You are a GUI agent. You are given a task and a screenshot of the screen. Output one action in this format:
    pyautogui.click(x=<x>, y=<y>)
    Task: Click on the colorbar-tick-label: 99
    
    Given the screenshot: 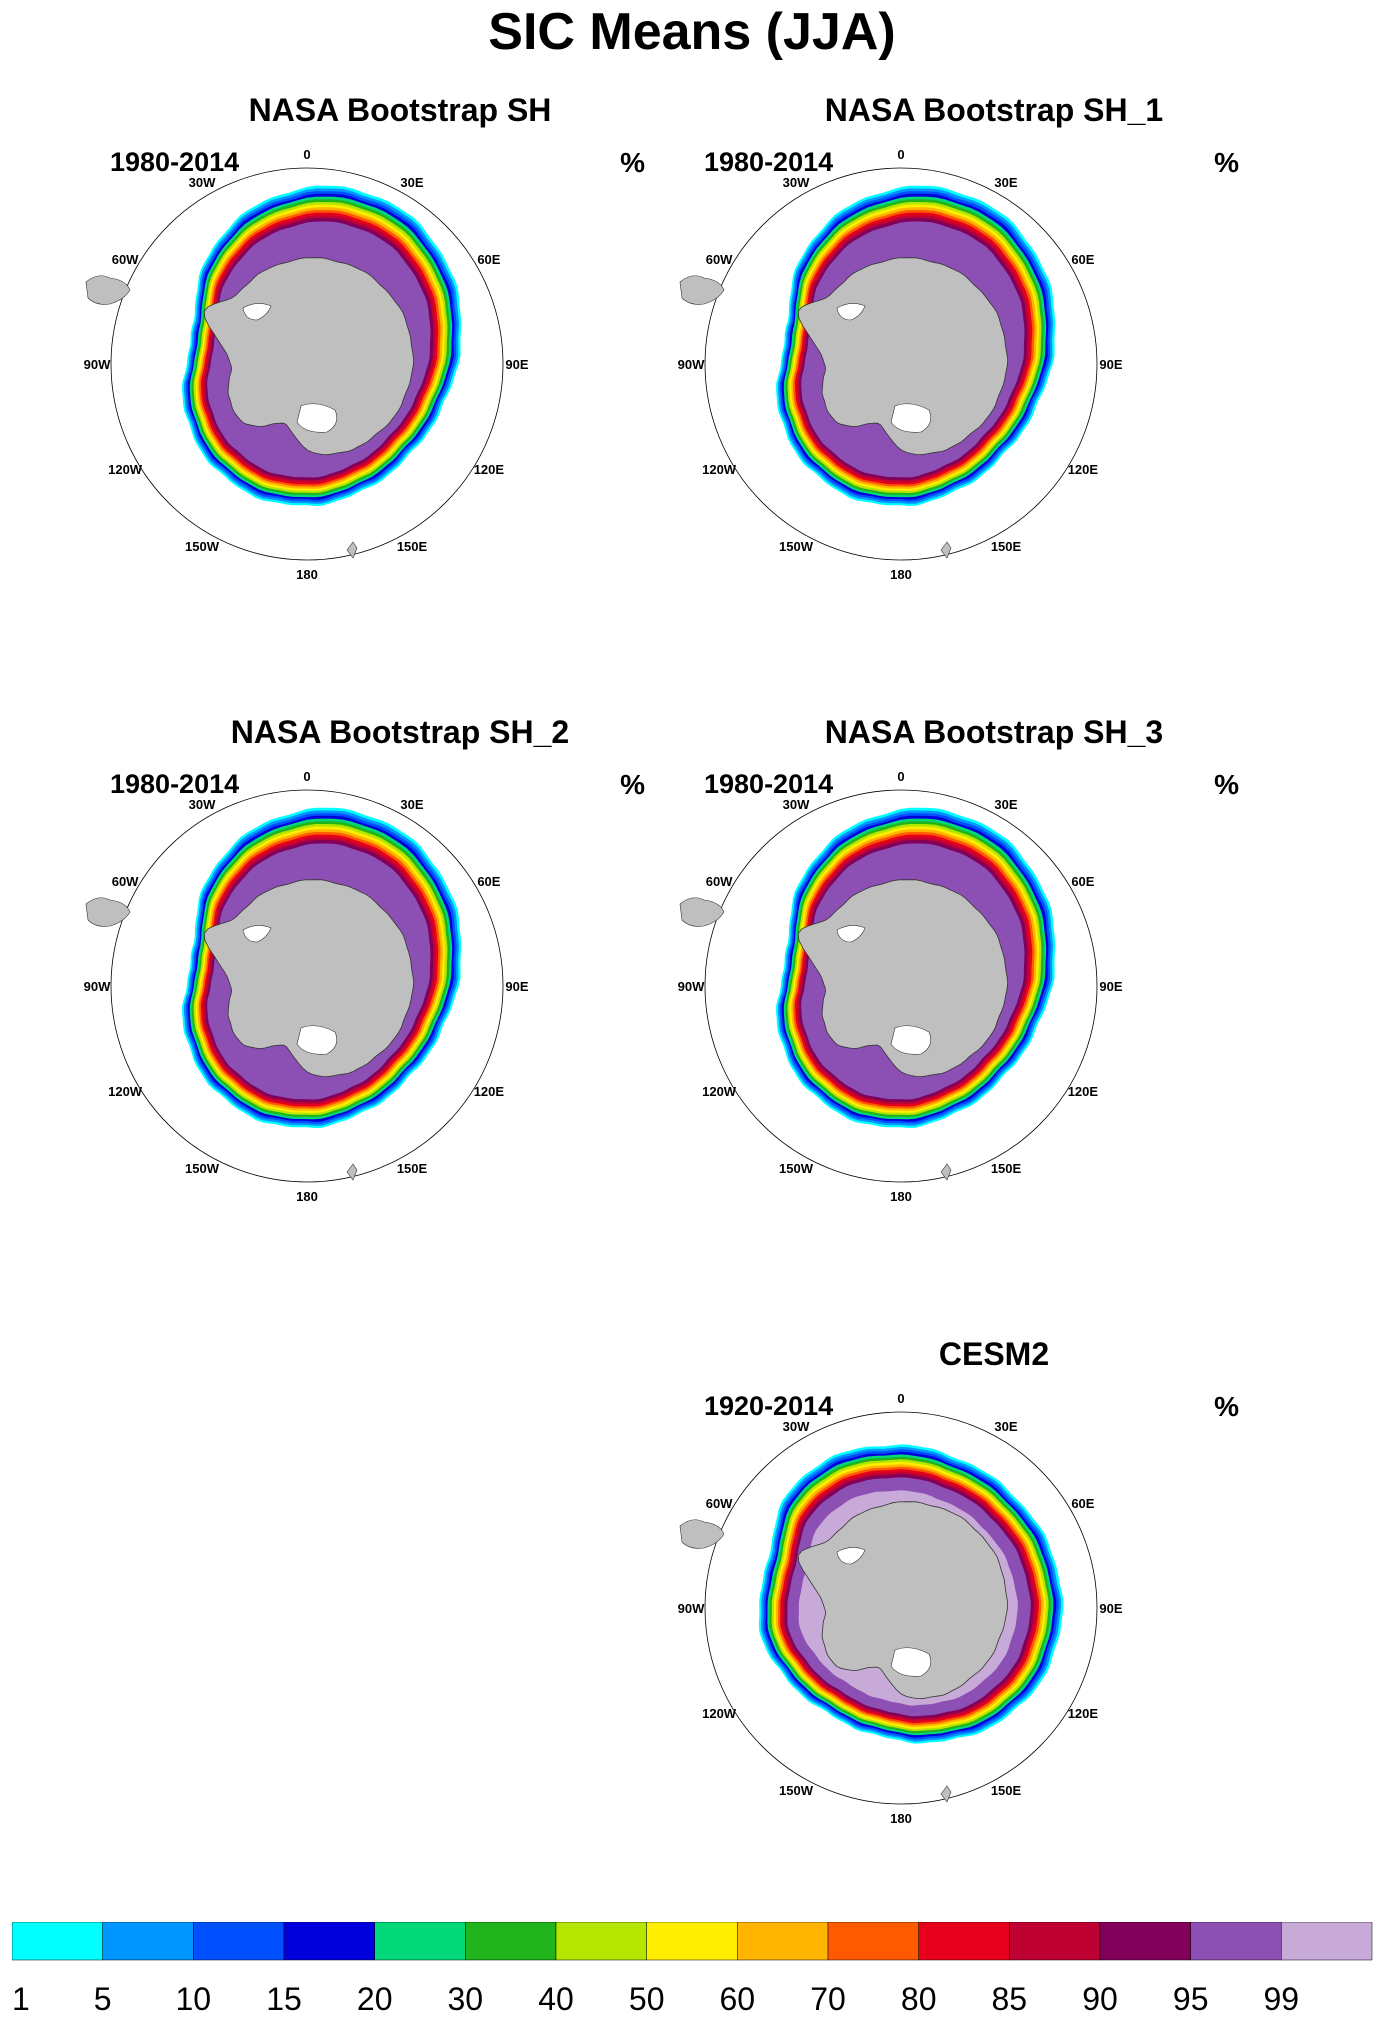 What is the action you would take?
    pyautogui.click(x=1282, y=1999)
    